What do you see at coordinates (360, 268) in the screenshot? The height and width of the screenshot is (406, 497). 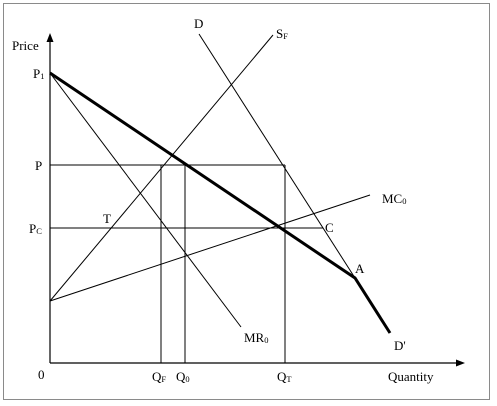 I see `point-label-a: A` at bounding box center [360, 268].